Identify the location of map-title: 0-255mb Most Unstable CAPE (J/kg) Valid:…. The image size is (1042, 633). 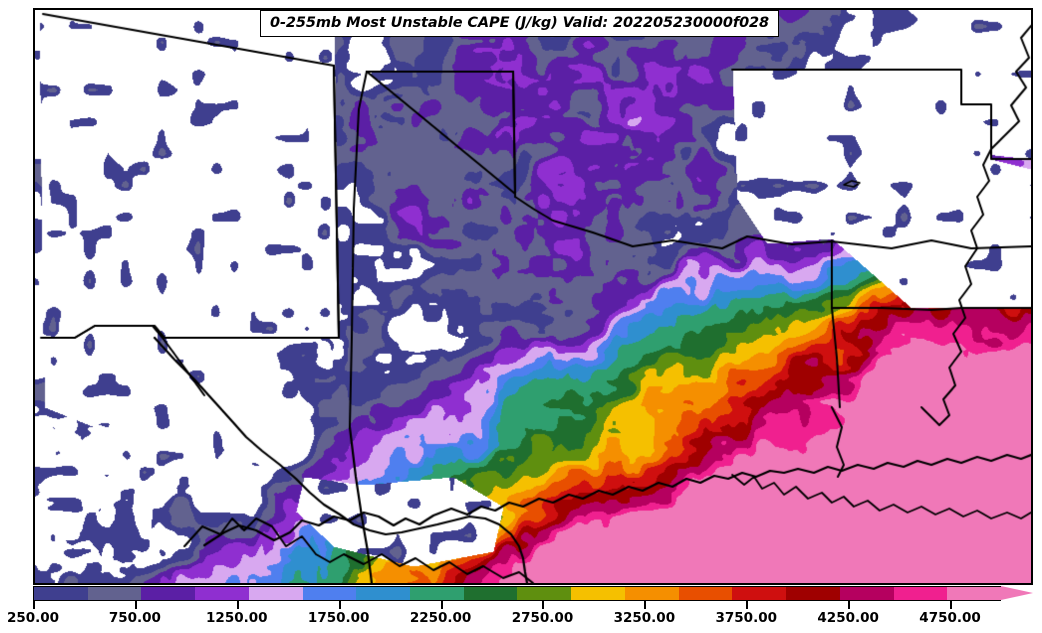
(520, 23).